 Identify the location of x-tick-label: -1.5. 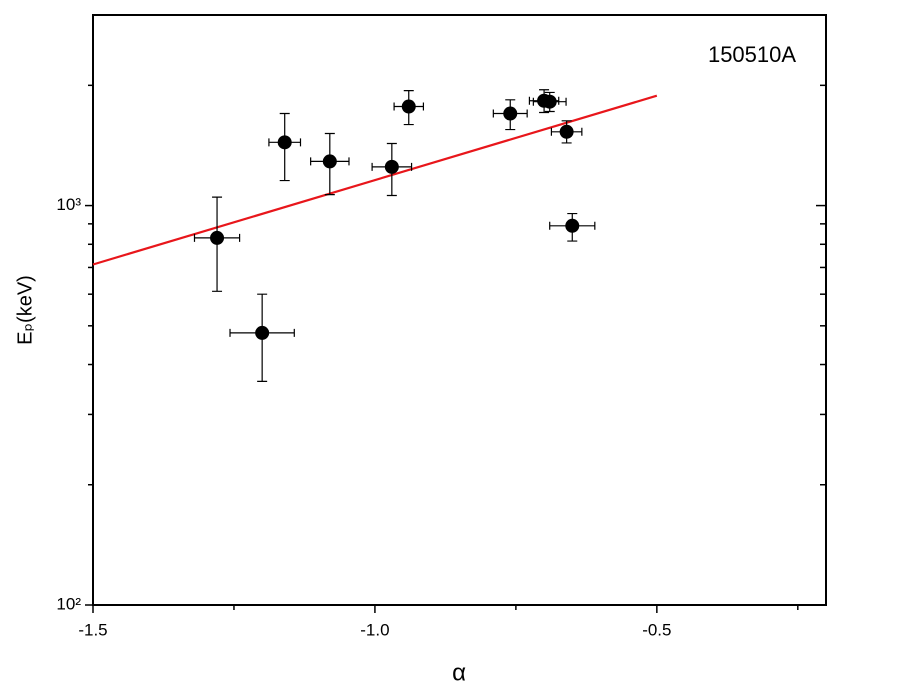
(92, 629).